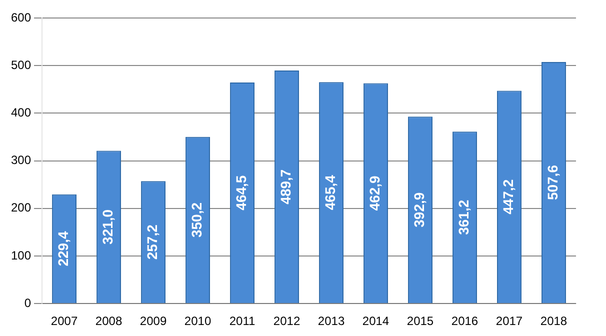  What do you see at coordinates (21, 160) in the screenshot?
I see `y-tick-label: 300` at bounding box center [21, 160].